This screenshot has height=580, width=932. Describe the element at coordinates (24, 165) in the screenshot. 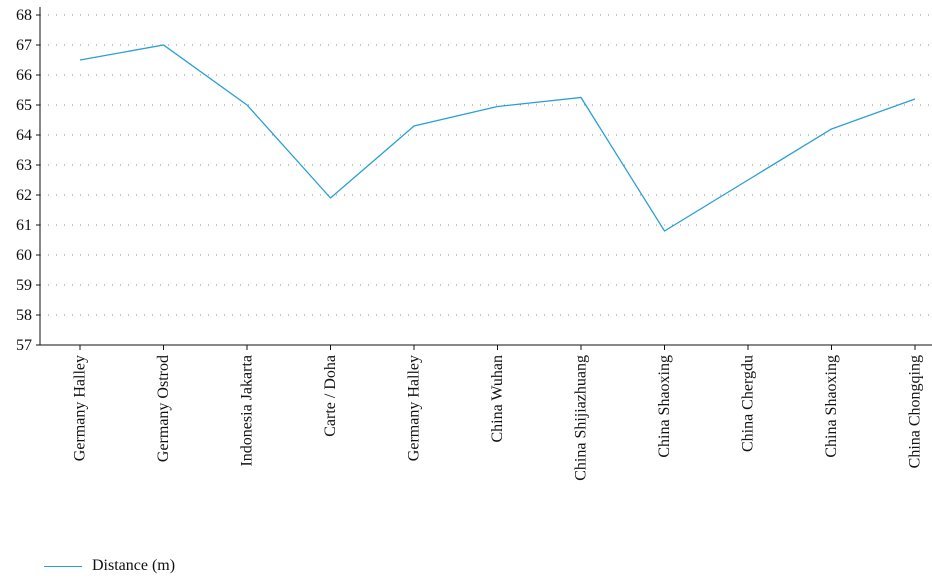

I see `y-tick-label: 63` at that location.